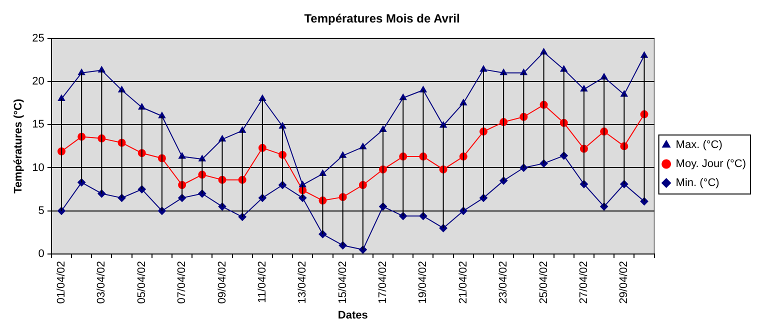 The width and height of the screenshot is (762, 328). Describe the element at coordinates (463, 282) in the screenshot. I see `x-tick-label: 21/04/02` at that location.